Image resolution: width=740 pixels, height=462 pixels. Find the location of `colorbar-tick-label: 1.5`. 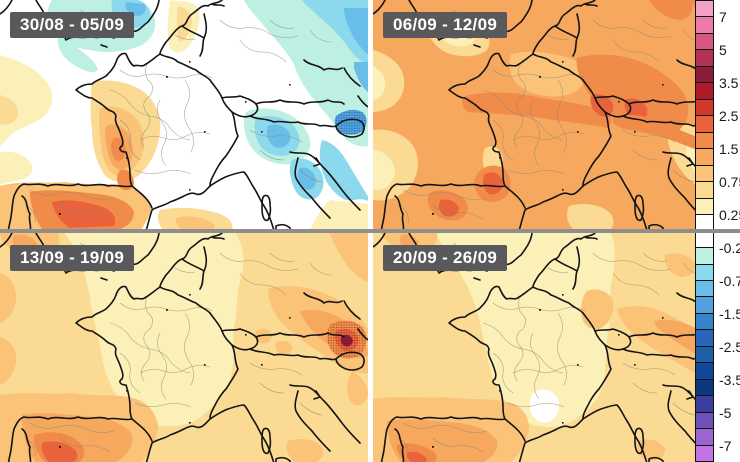

colorbar-tick-label: 1.5 is located at coordinates (729, 148).